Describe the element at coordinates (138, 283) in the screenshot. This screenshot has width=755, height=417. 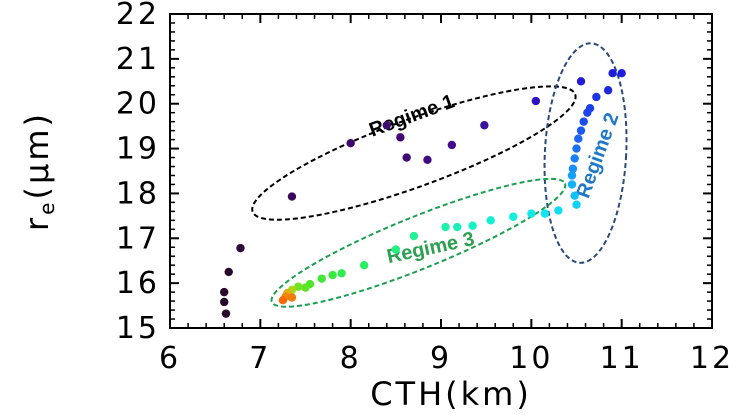
I see `y-tick-label: 16` at that location.